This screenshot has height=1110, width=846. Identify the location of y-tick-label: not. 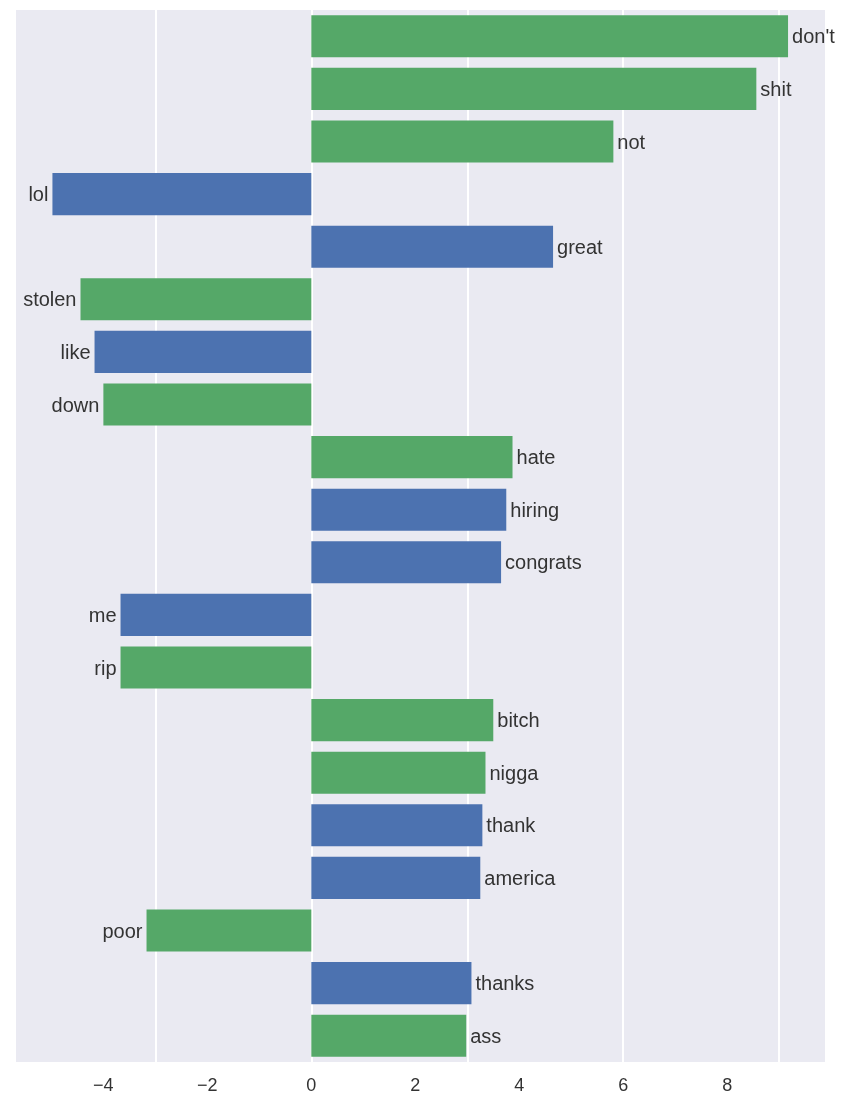
(631, 141).